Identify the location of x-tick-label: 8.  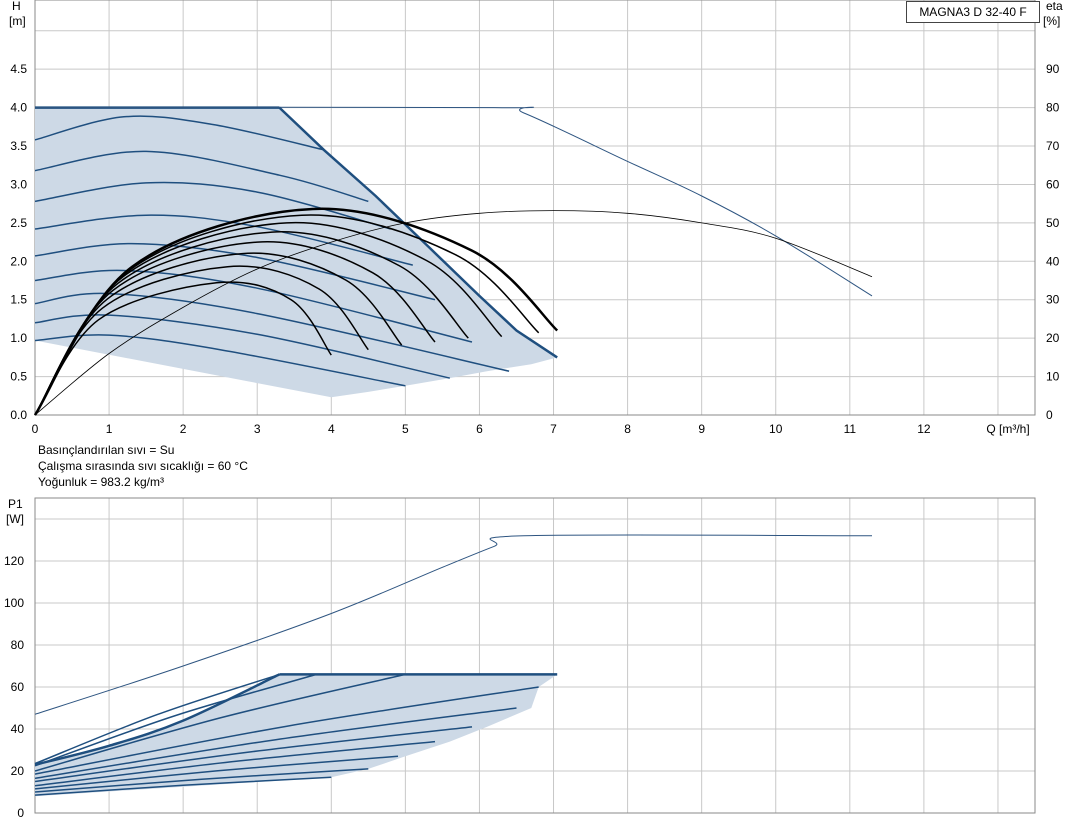
(627, 429).